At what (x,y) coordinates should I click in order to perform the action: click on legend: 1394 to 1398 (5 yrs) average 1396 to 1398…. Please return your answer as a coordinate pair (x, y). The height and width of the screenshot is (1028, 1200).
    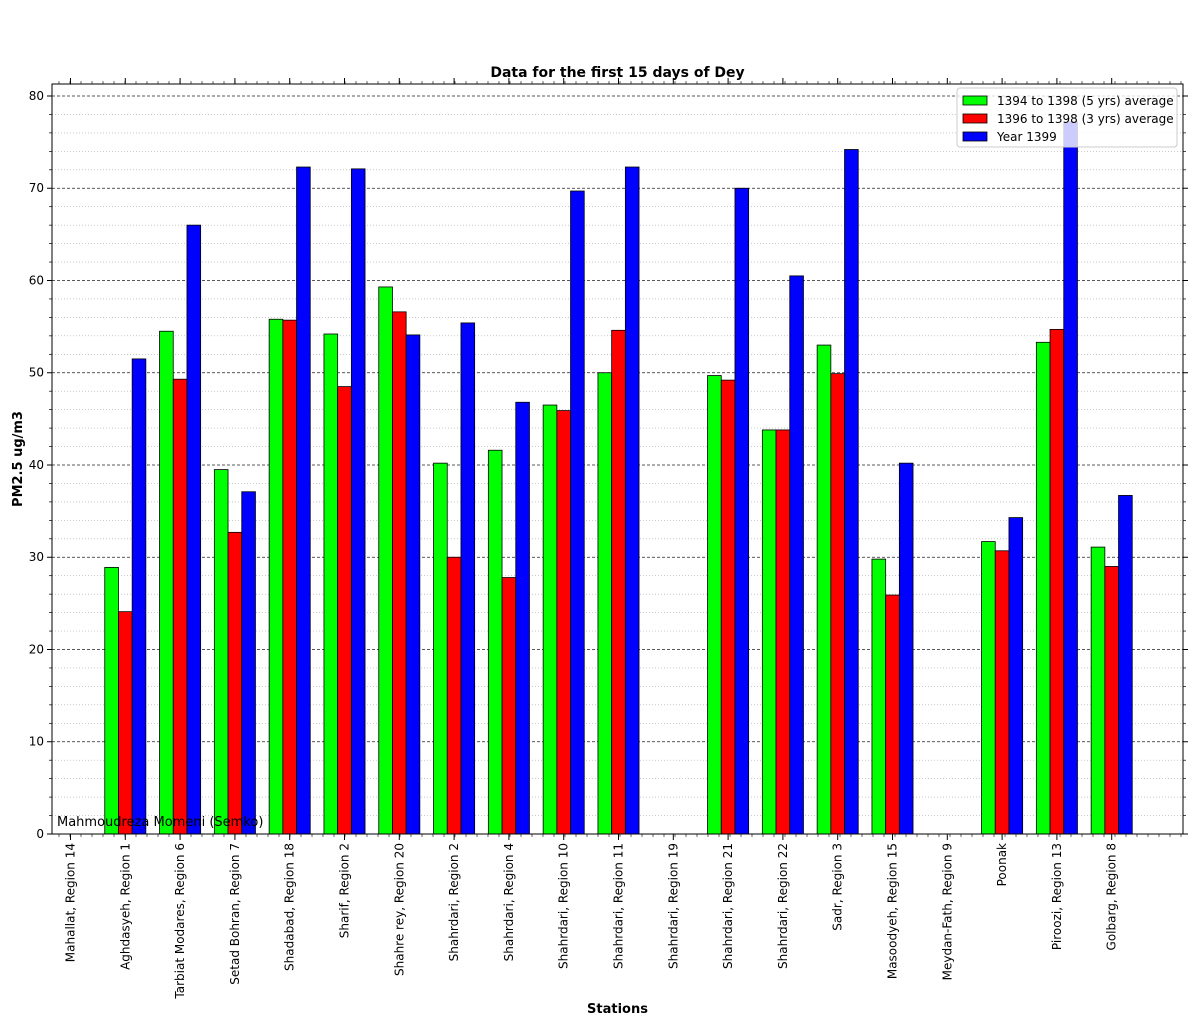
    Looking at the image, I should click on (1067, 117).